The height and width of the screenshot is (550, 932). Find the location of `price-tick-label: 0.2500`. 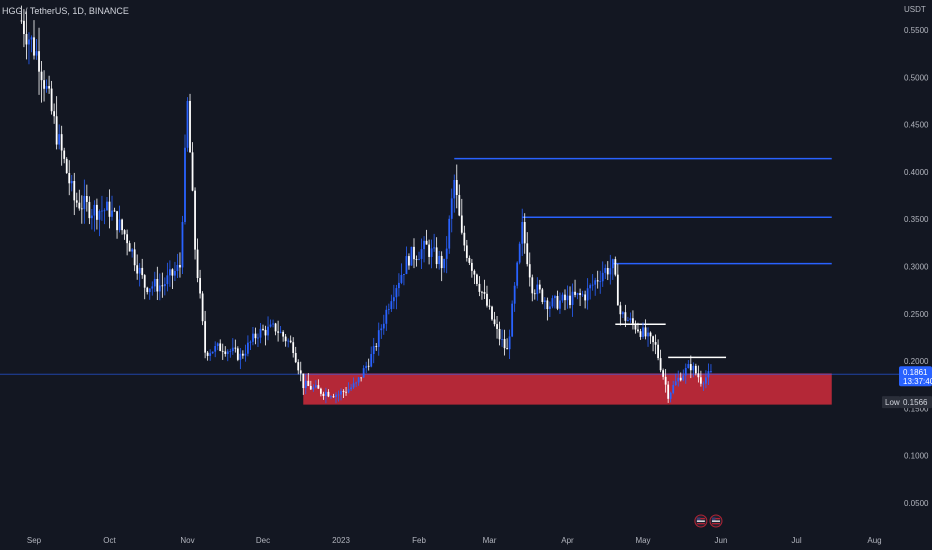

price-tick-label: 0.2500 is located at coordinates (916, 314).